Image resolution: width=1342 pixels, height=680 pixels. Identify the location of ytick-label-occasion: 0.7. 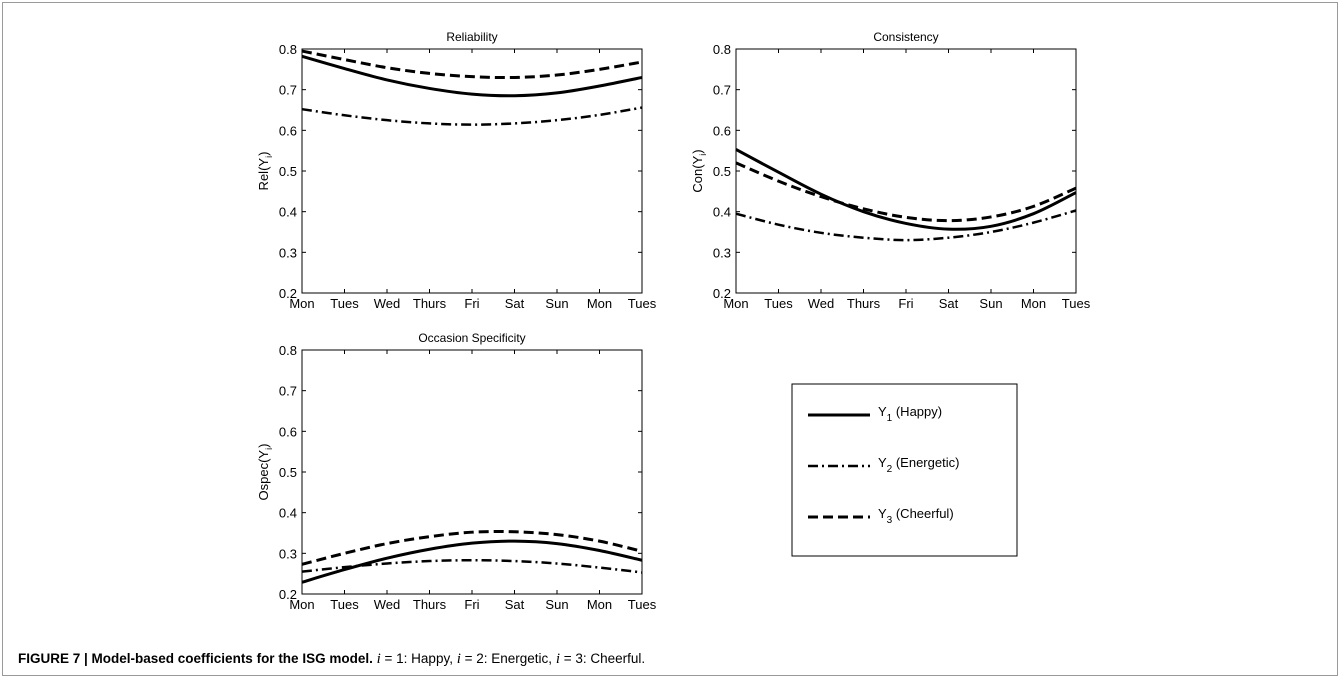
(288, 391).